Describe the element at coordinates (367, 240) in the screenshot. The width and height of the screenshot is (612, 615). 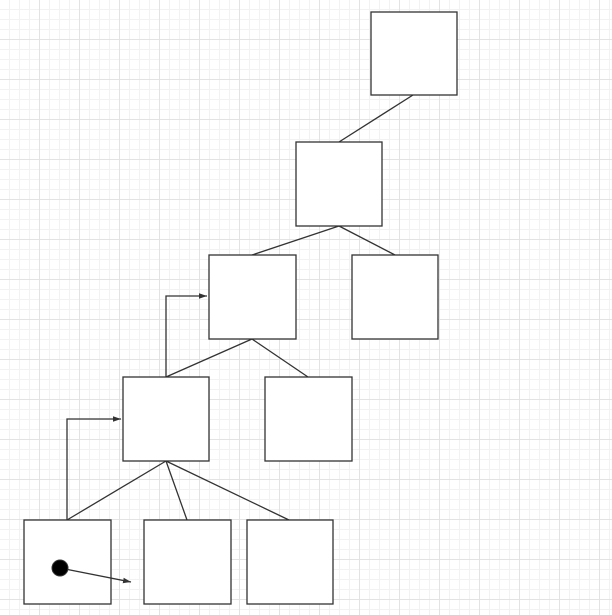
I see `edge-n2-n4` at that location.